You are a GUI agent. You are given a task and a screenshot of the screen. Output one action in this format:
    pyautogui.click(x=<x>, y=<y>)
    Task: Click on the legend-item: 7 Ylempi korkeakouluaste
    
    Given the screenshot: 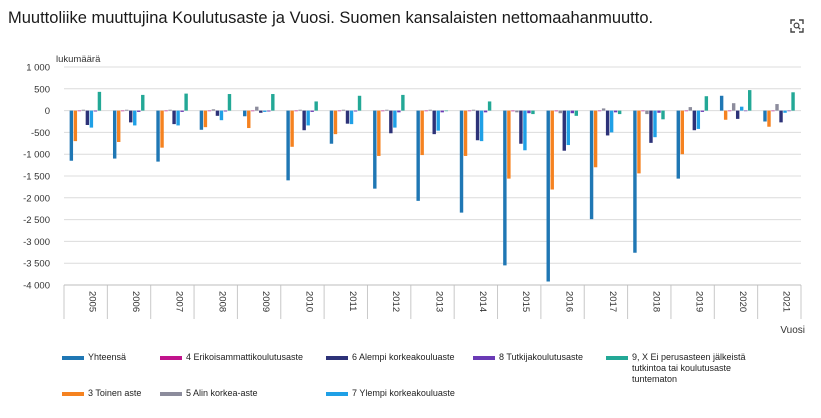 What is the action you would take?
    pyautogui.click(x=390, y=393)
    